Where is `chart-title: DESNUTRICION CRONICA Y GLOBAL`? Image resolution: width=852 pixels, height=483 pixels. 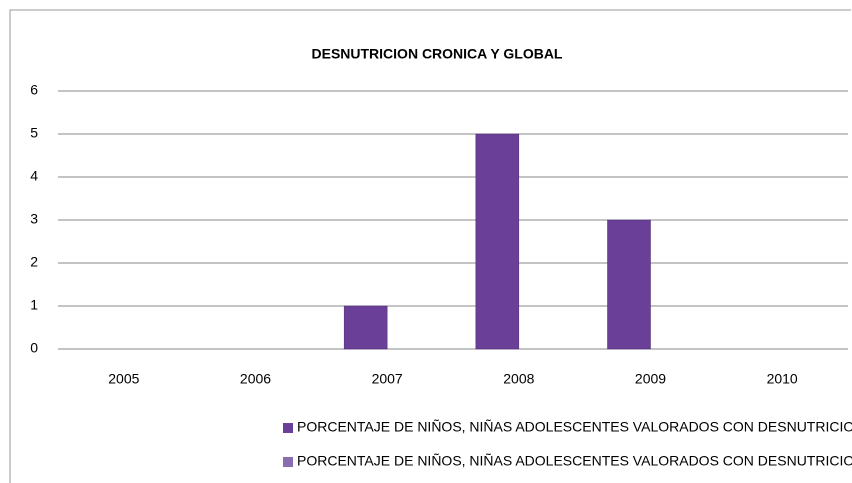
chart-title: DESNUTRICION CRONICA Y GLOBAL is located at coordinates (437, 54).